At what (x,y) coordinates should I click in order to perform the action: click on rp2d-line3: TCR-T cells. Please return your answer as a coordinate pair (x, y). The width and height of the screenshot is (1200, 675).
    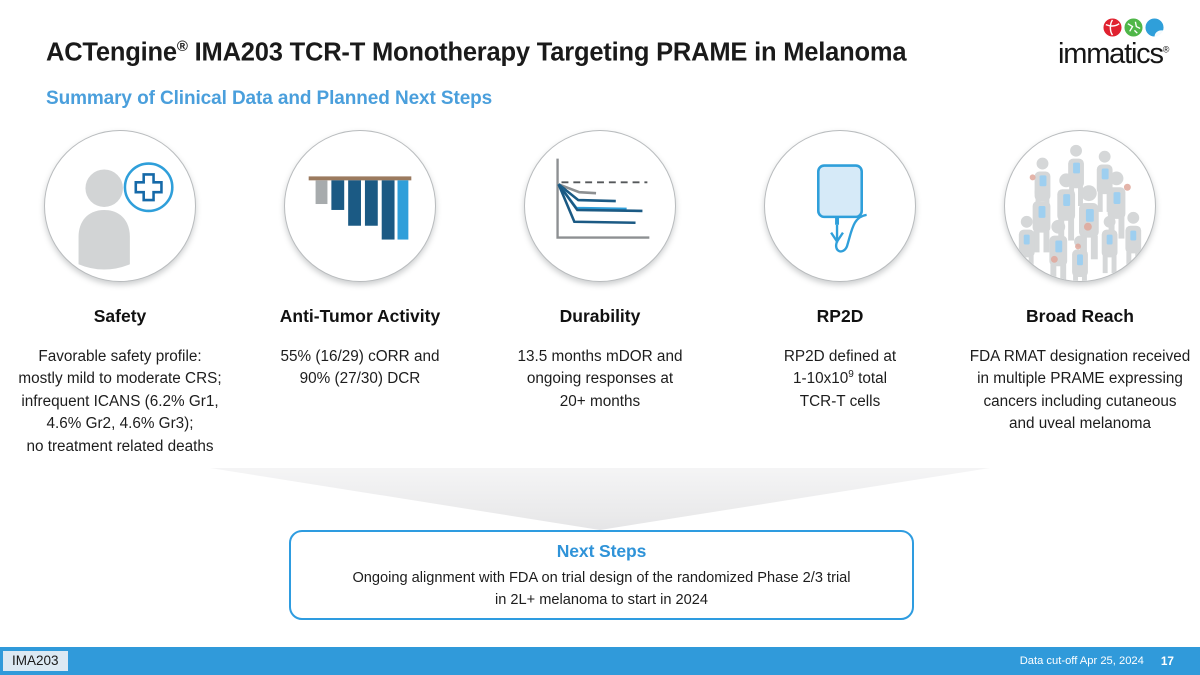
    Looking at the image, I should click on (840, 402).